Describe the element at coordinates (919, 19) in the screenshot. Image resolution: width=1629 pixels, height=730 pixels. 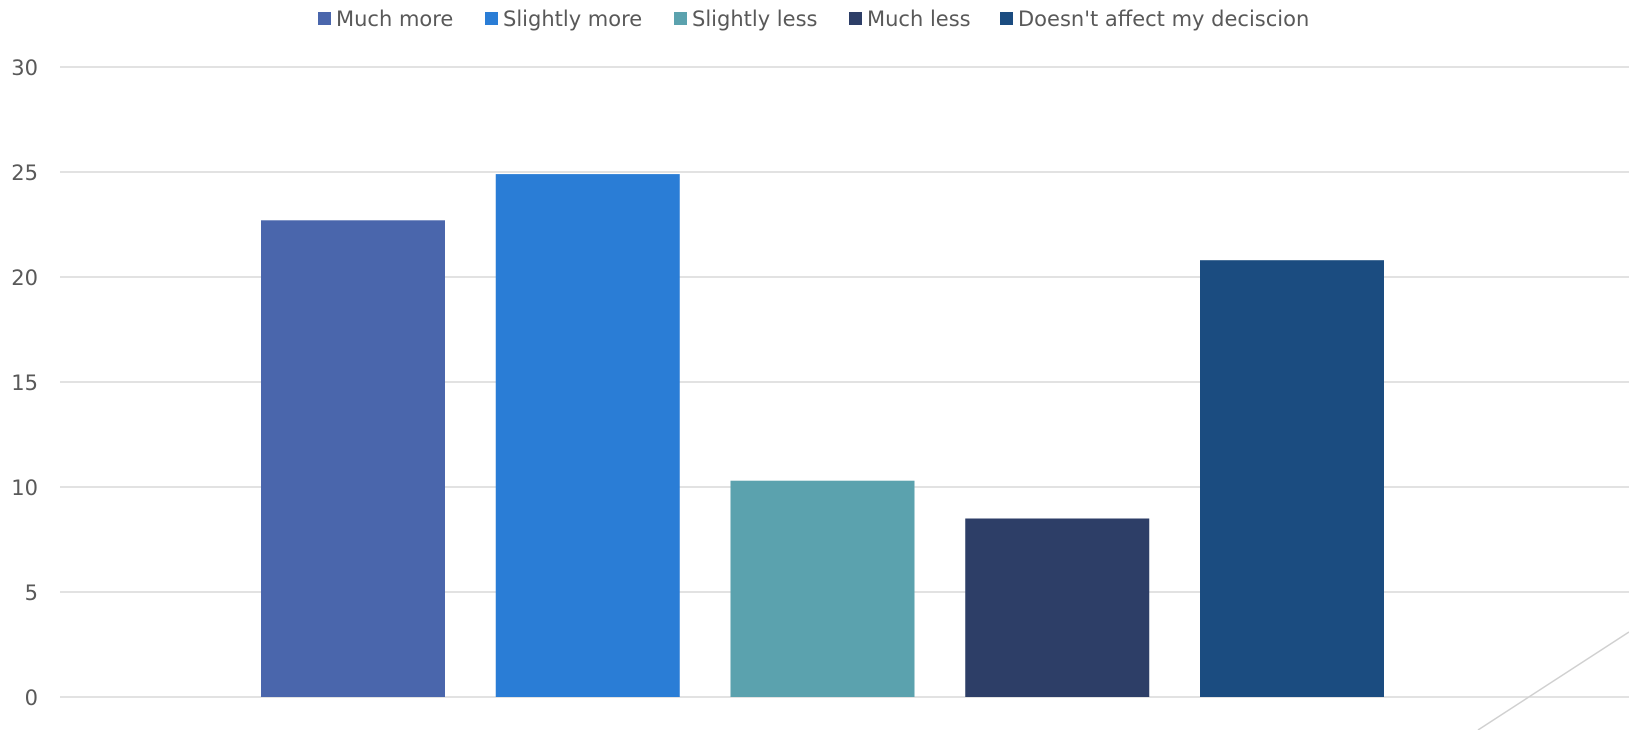
I see `legend-label: Much less` at that location.